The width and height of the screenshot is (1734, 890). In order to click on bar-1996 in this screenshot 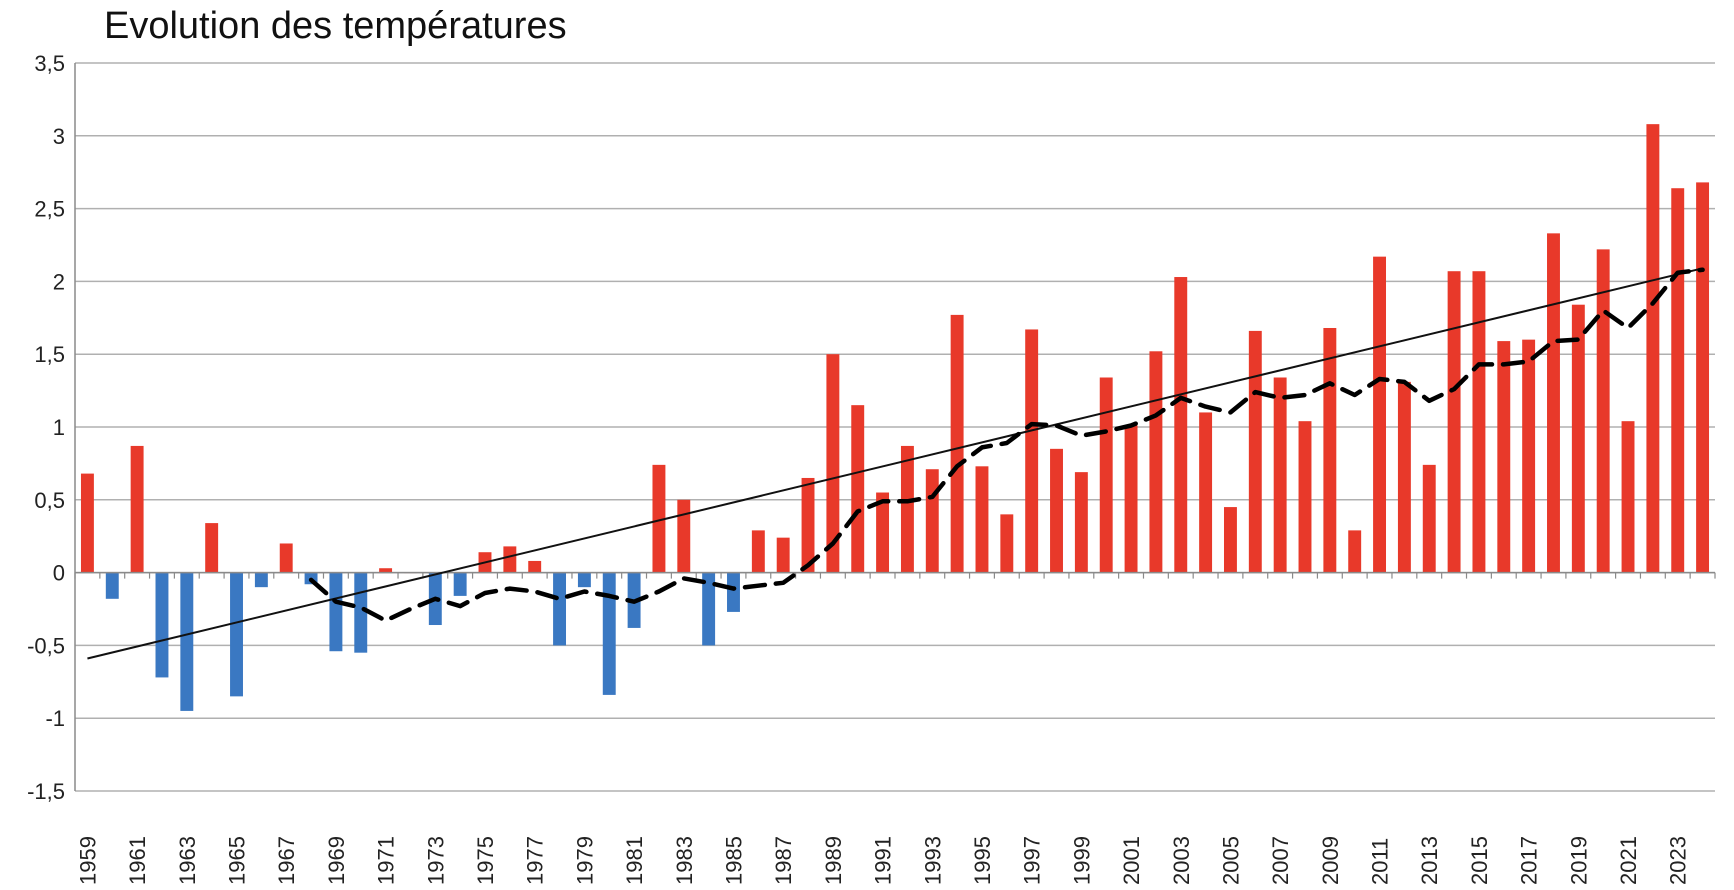, I will do `click(1007, 543)`.